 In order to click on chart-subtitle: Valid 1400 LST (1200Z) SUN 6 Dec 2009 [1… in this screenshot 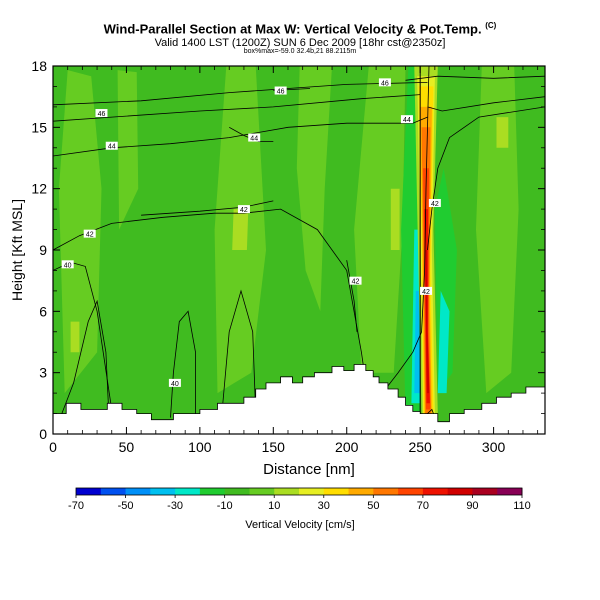, I will do `click(300, 43)`.